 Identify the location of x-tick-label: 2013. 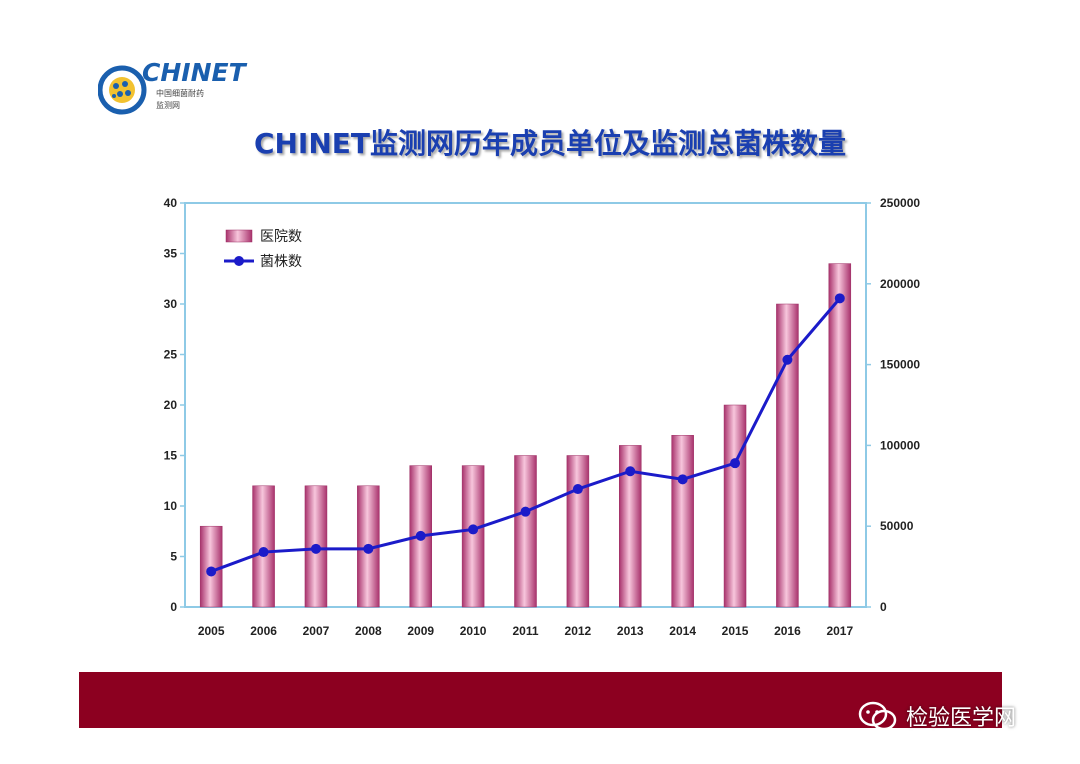
(630, 631).